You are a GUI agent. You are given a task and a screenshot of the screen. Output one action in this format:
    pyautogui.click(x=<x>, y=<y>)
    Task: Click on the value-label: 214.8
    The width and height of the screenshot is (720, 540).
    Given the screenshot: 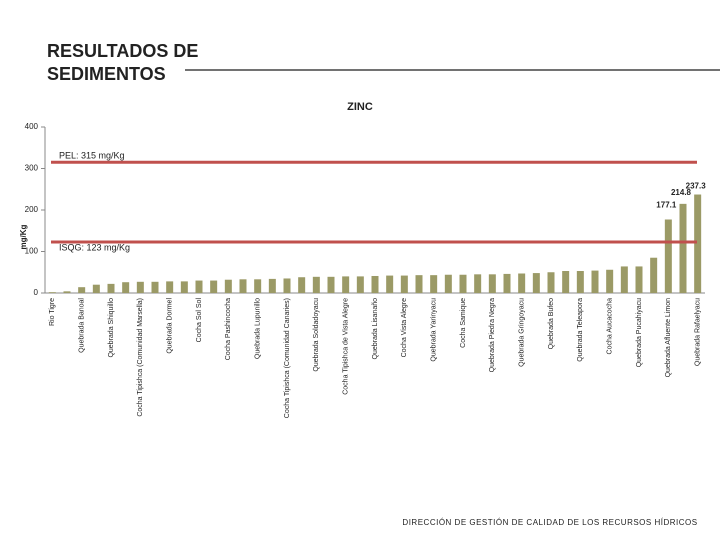 What is the action you would take?
    pyautogui.click(x=681, y=192)
    